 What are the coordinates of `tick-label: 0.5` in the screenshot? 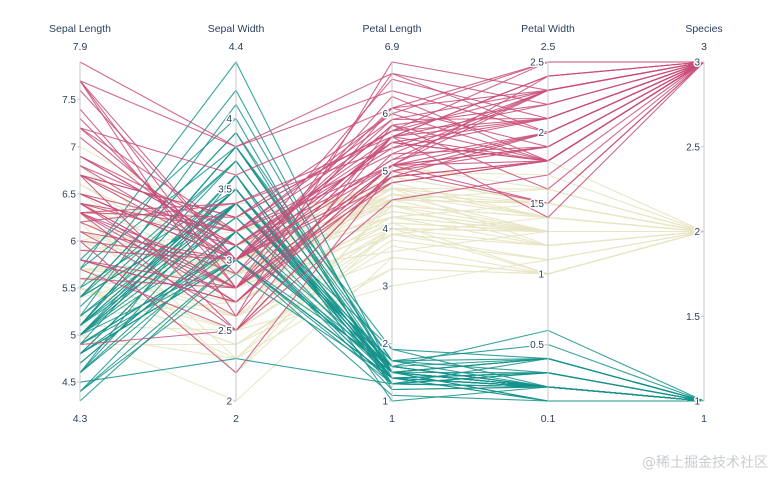 It's located at (537, 345).